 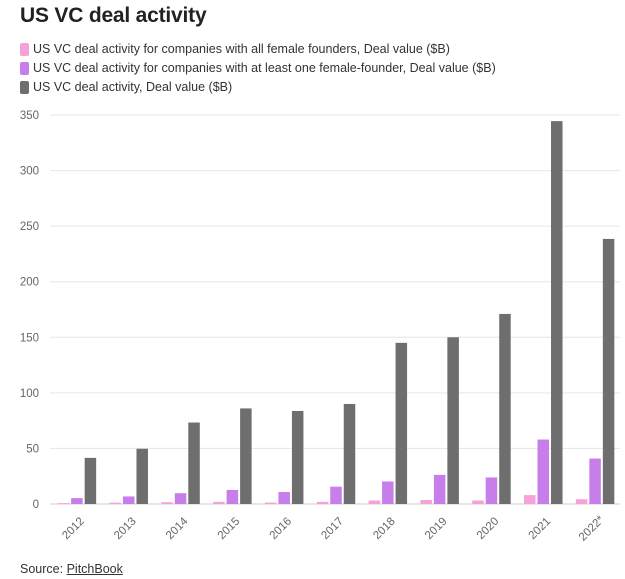 I want to click on x-tick-label: 2015, so click(x=229, y=528).